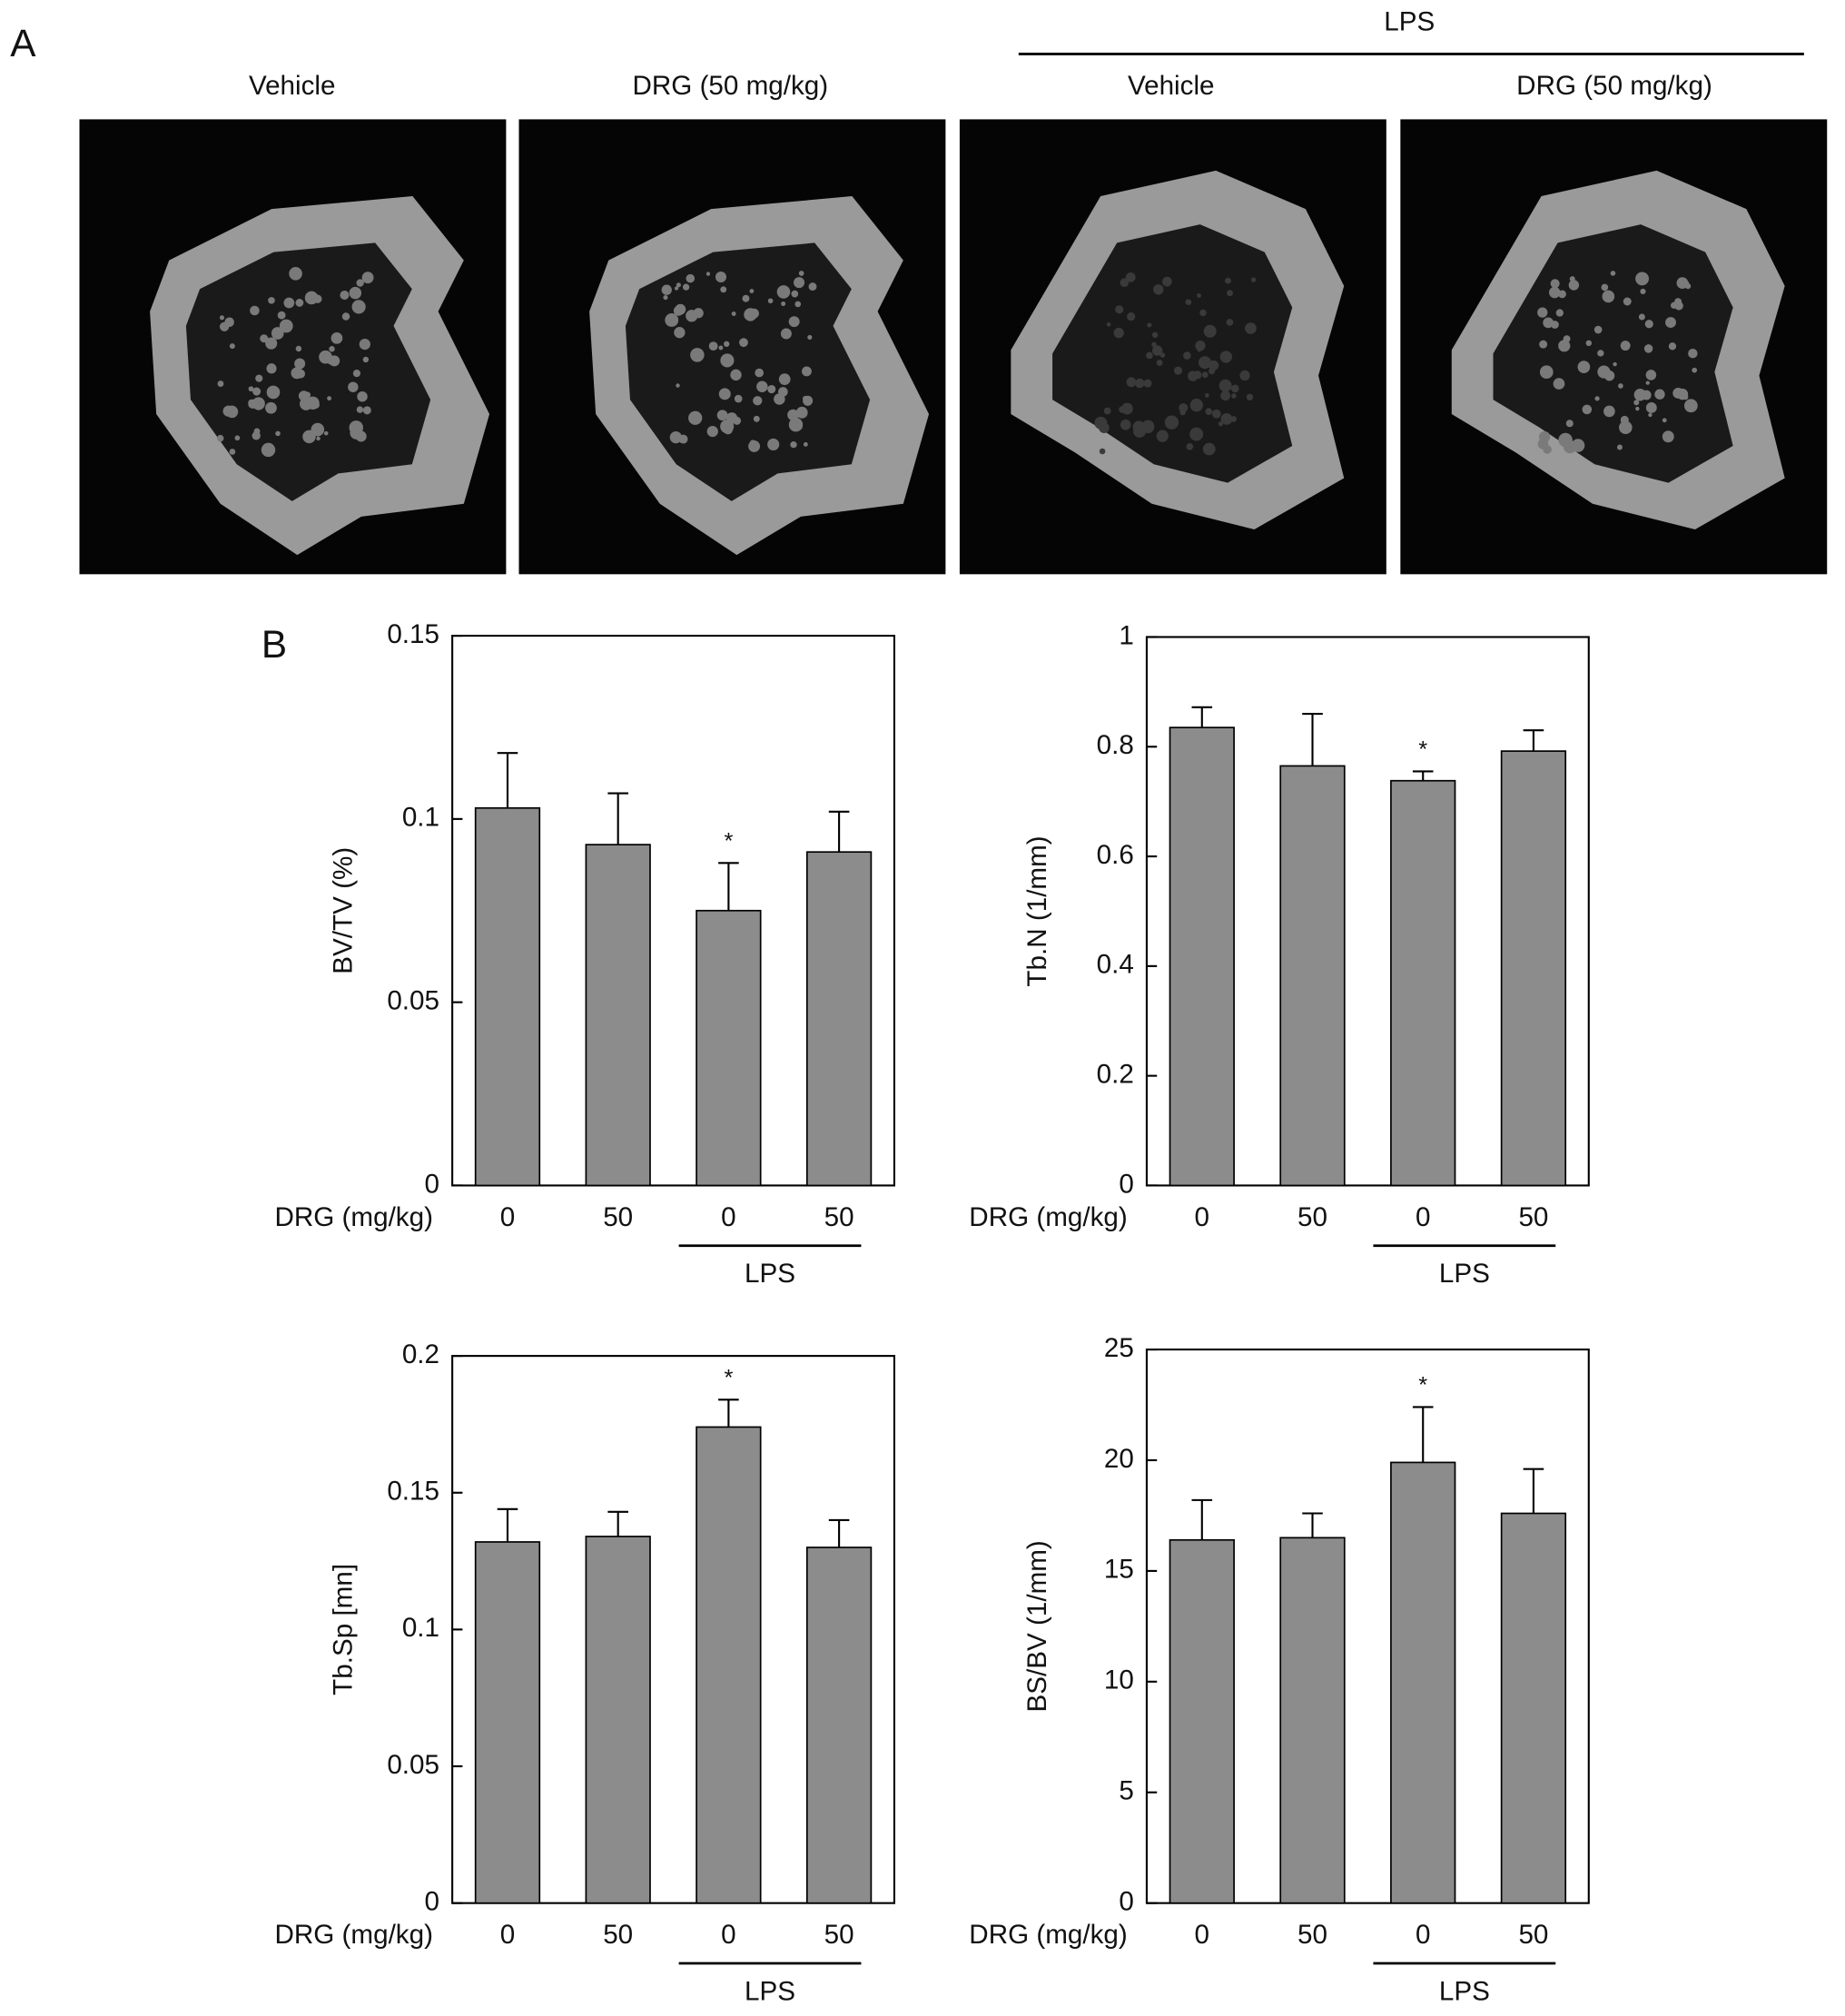 The width and height of the screenshot is (1845, 2016). Describe the element at coordinates (1422, 750) in the screenshot. I see `significance-mark: *` at that location.